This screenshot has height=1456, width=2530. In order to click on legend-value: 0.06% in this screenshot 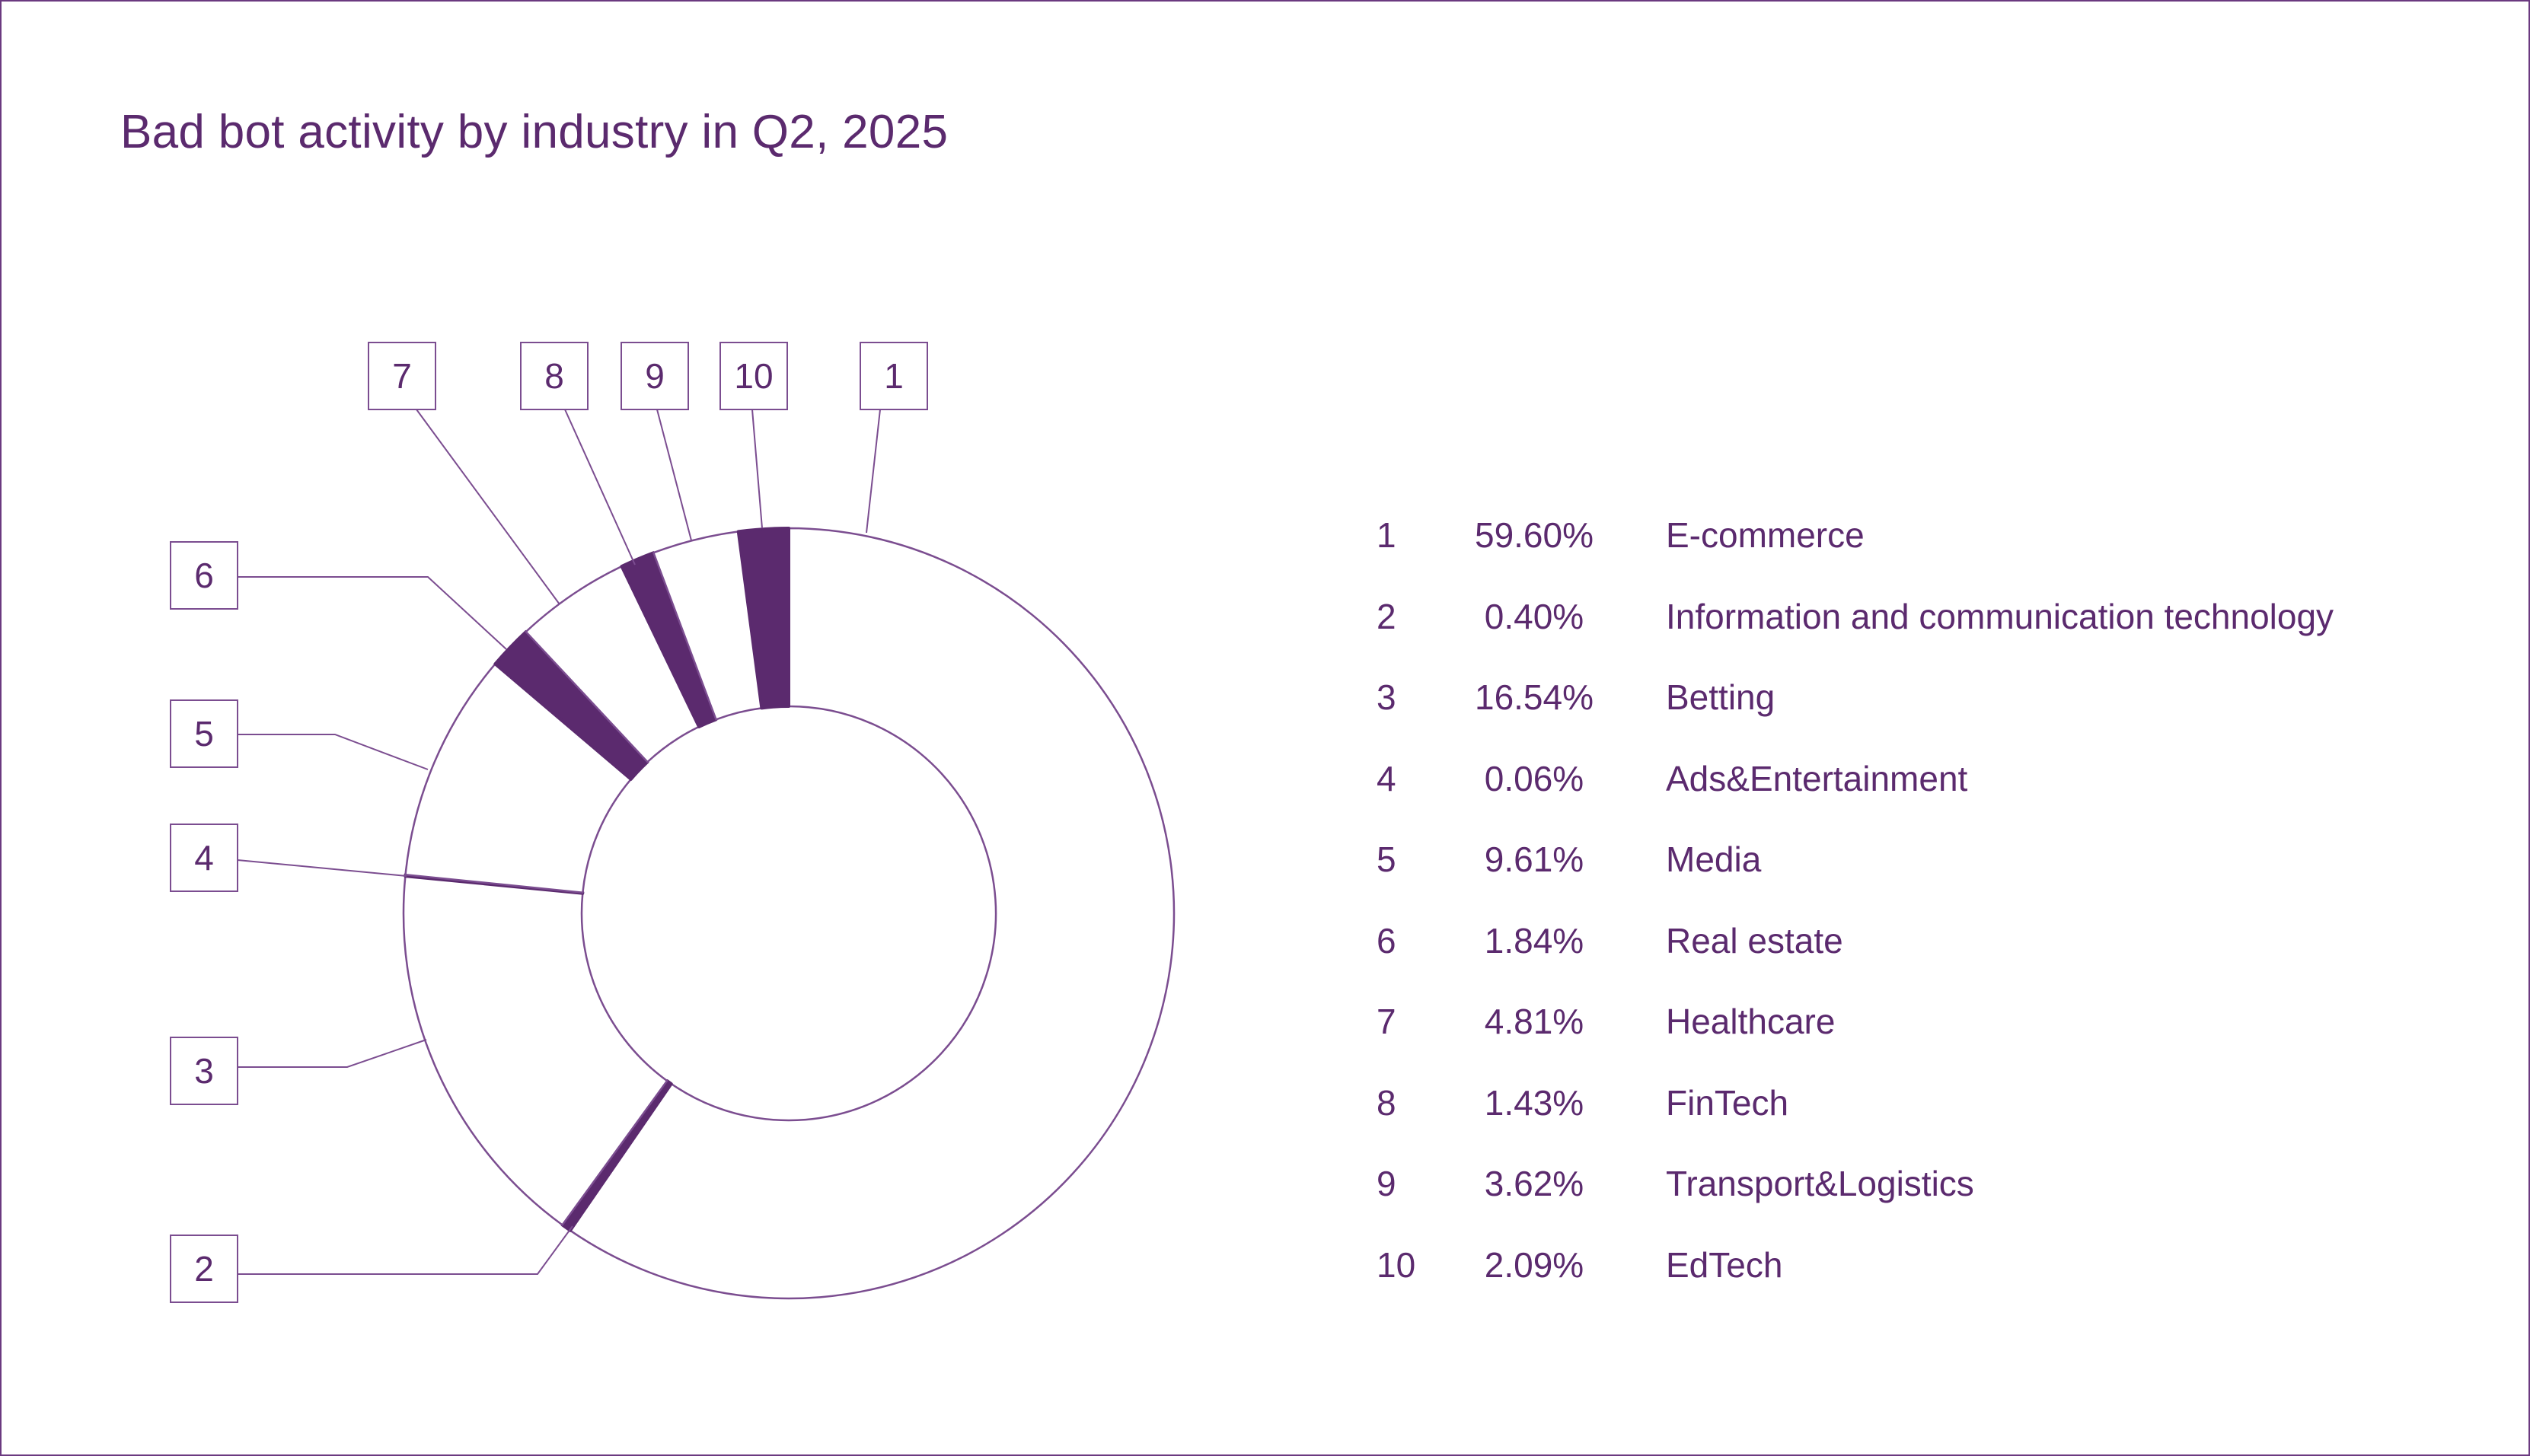, I will do `click(1534, 778)`.